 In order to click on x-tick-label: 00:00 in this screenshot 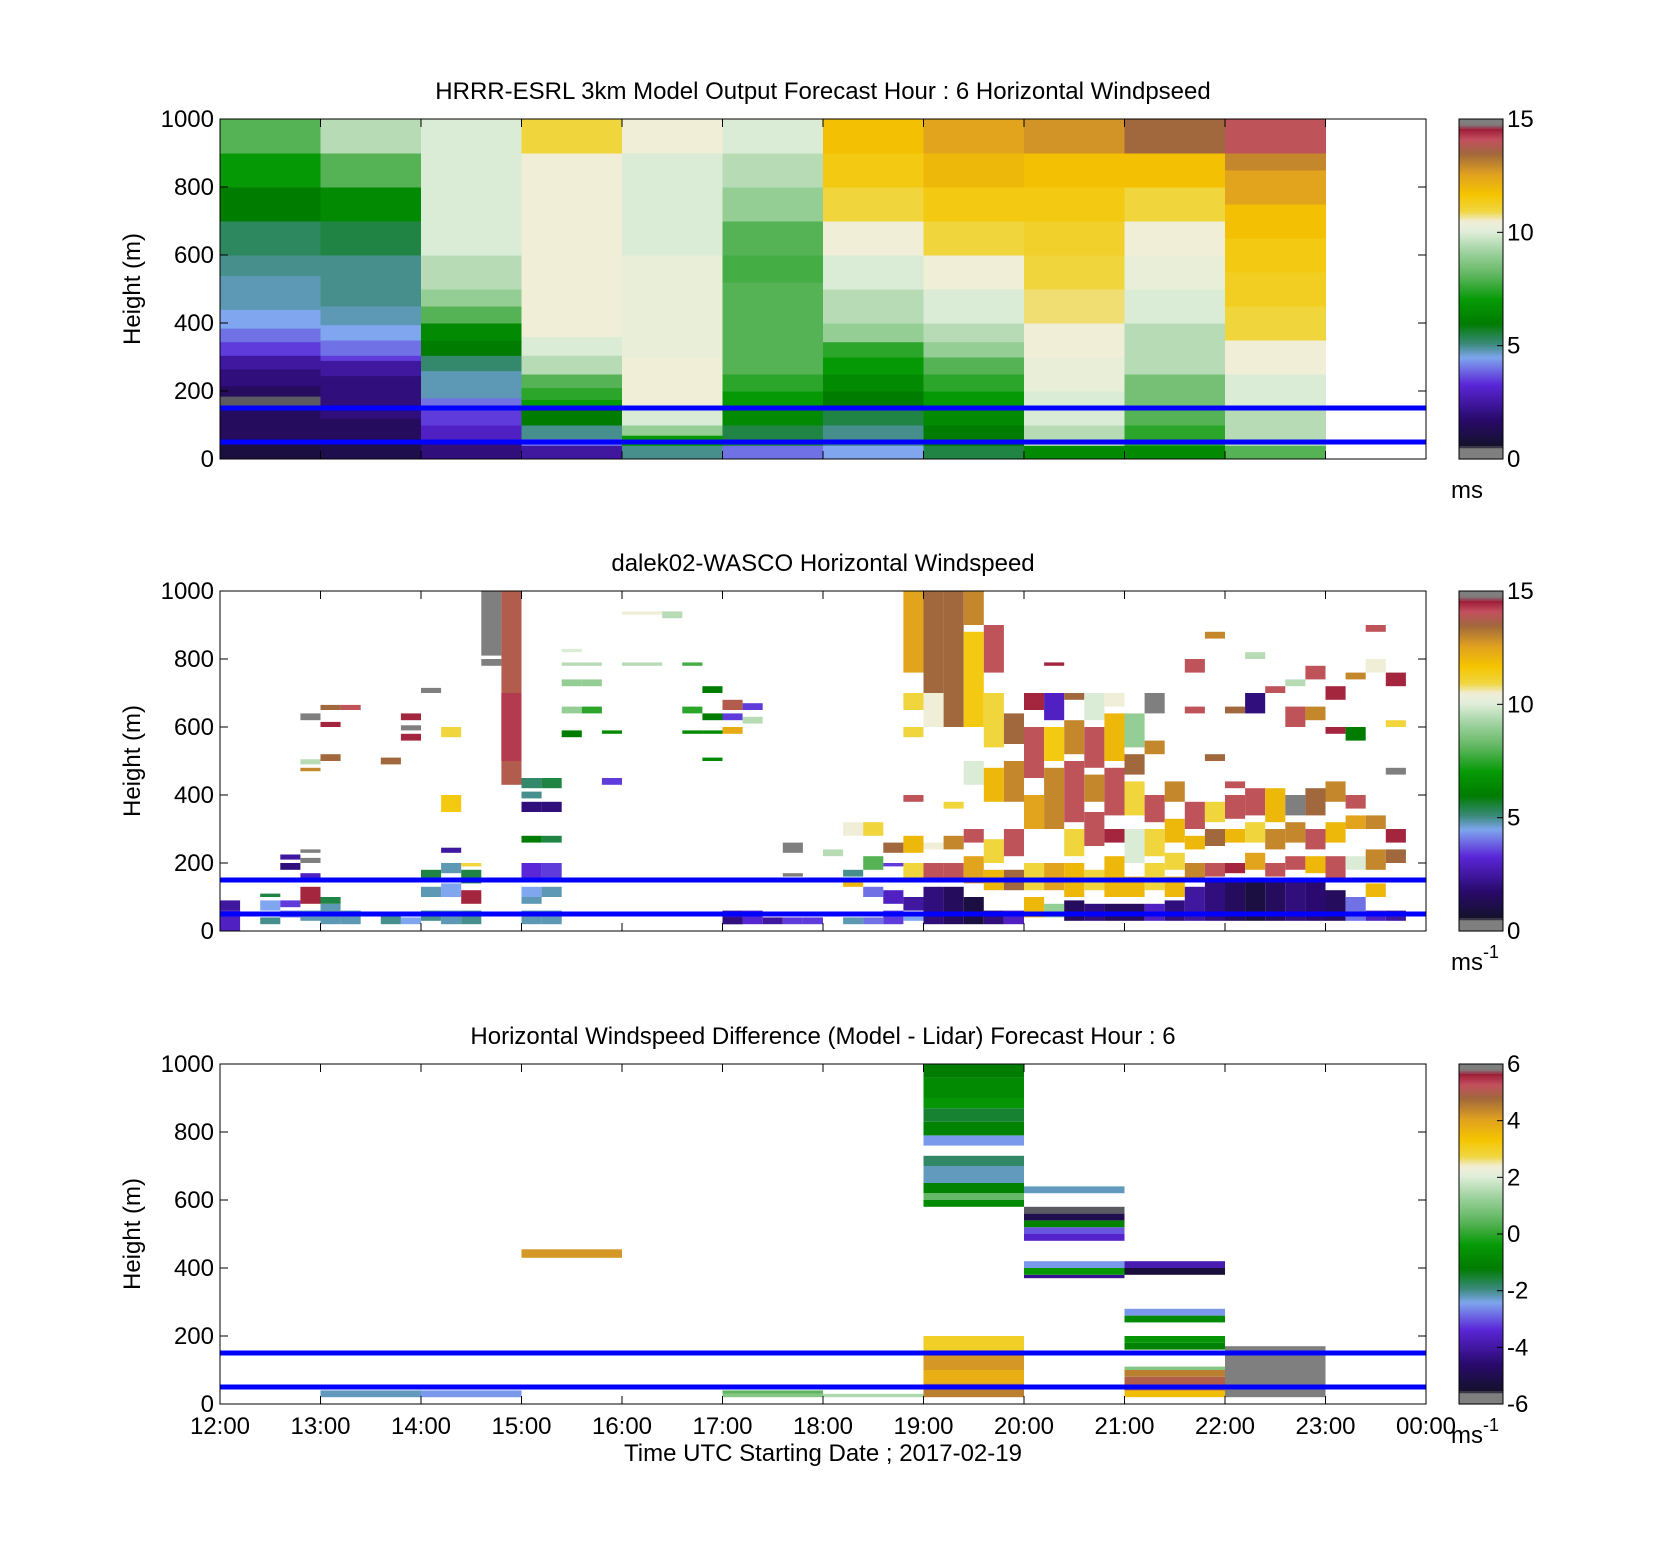, I will do `click(1426, 1426)`.